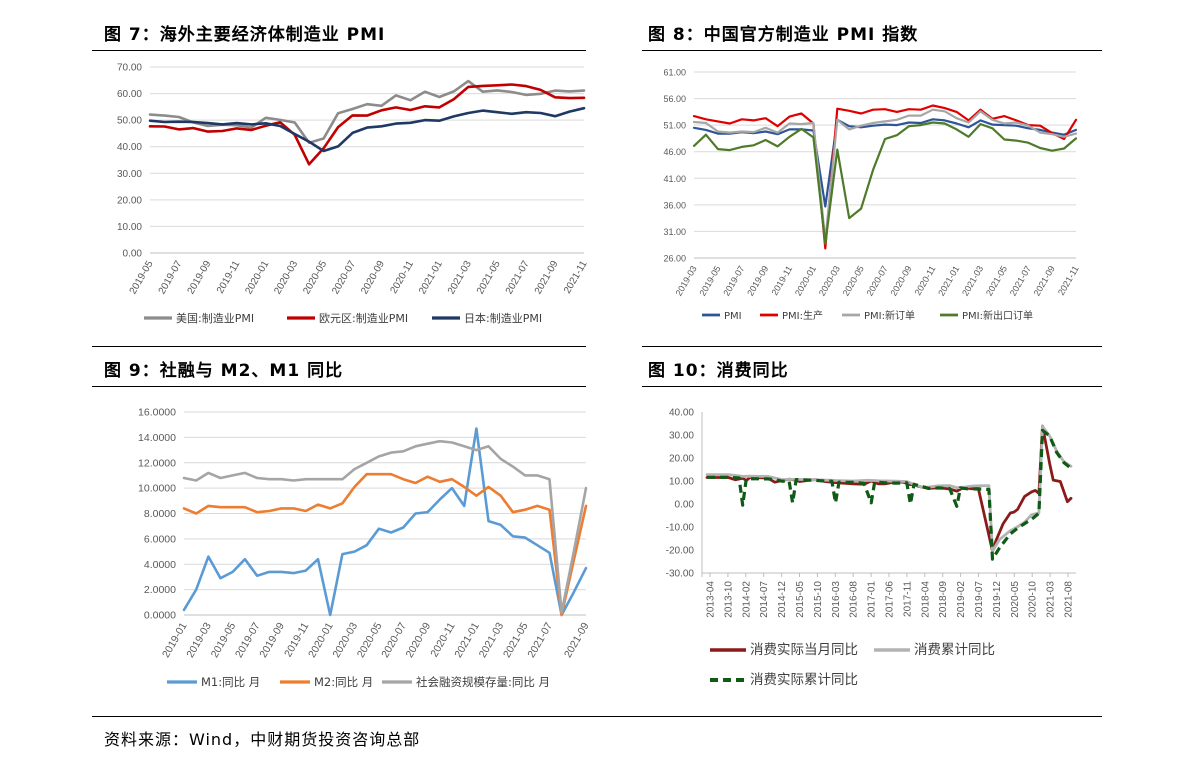 The image size is (1191, 765). What do you see at coordinates (160, 565) in the screenshot?
I see `y-tick-label: 4.0000` at bounding box center [160, 565].